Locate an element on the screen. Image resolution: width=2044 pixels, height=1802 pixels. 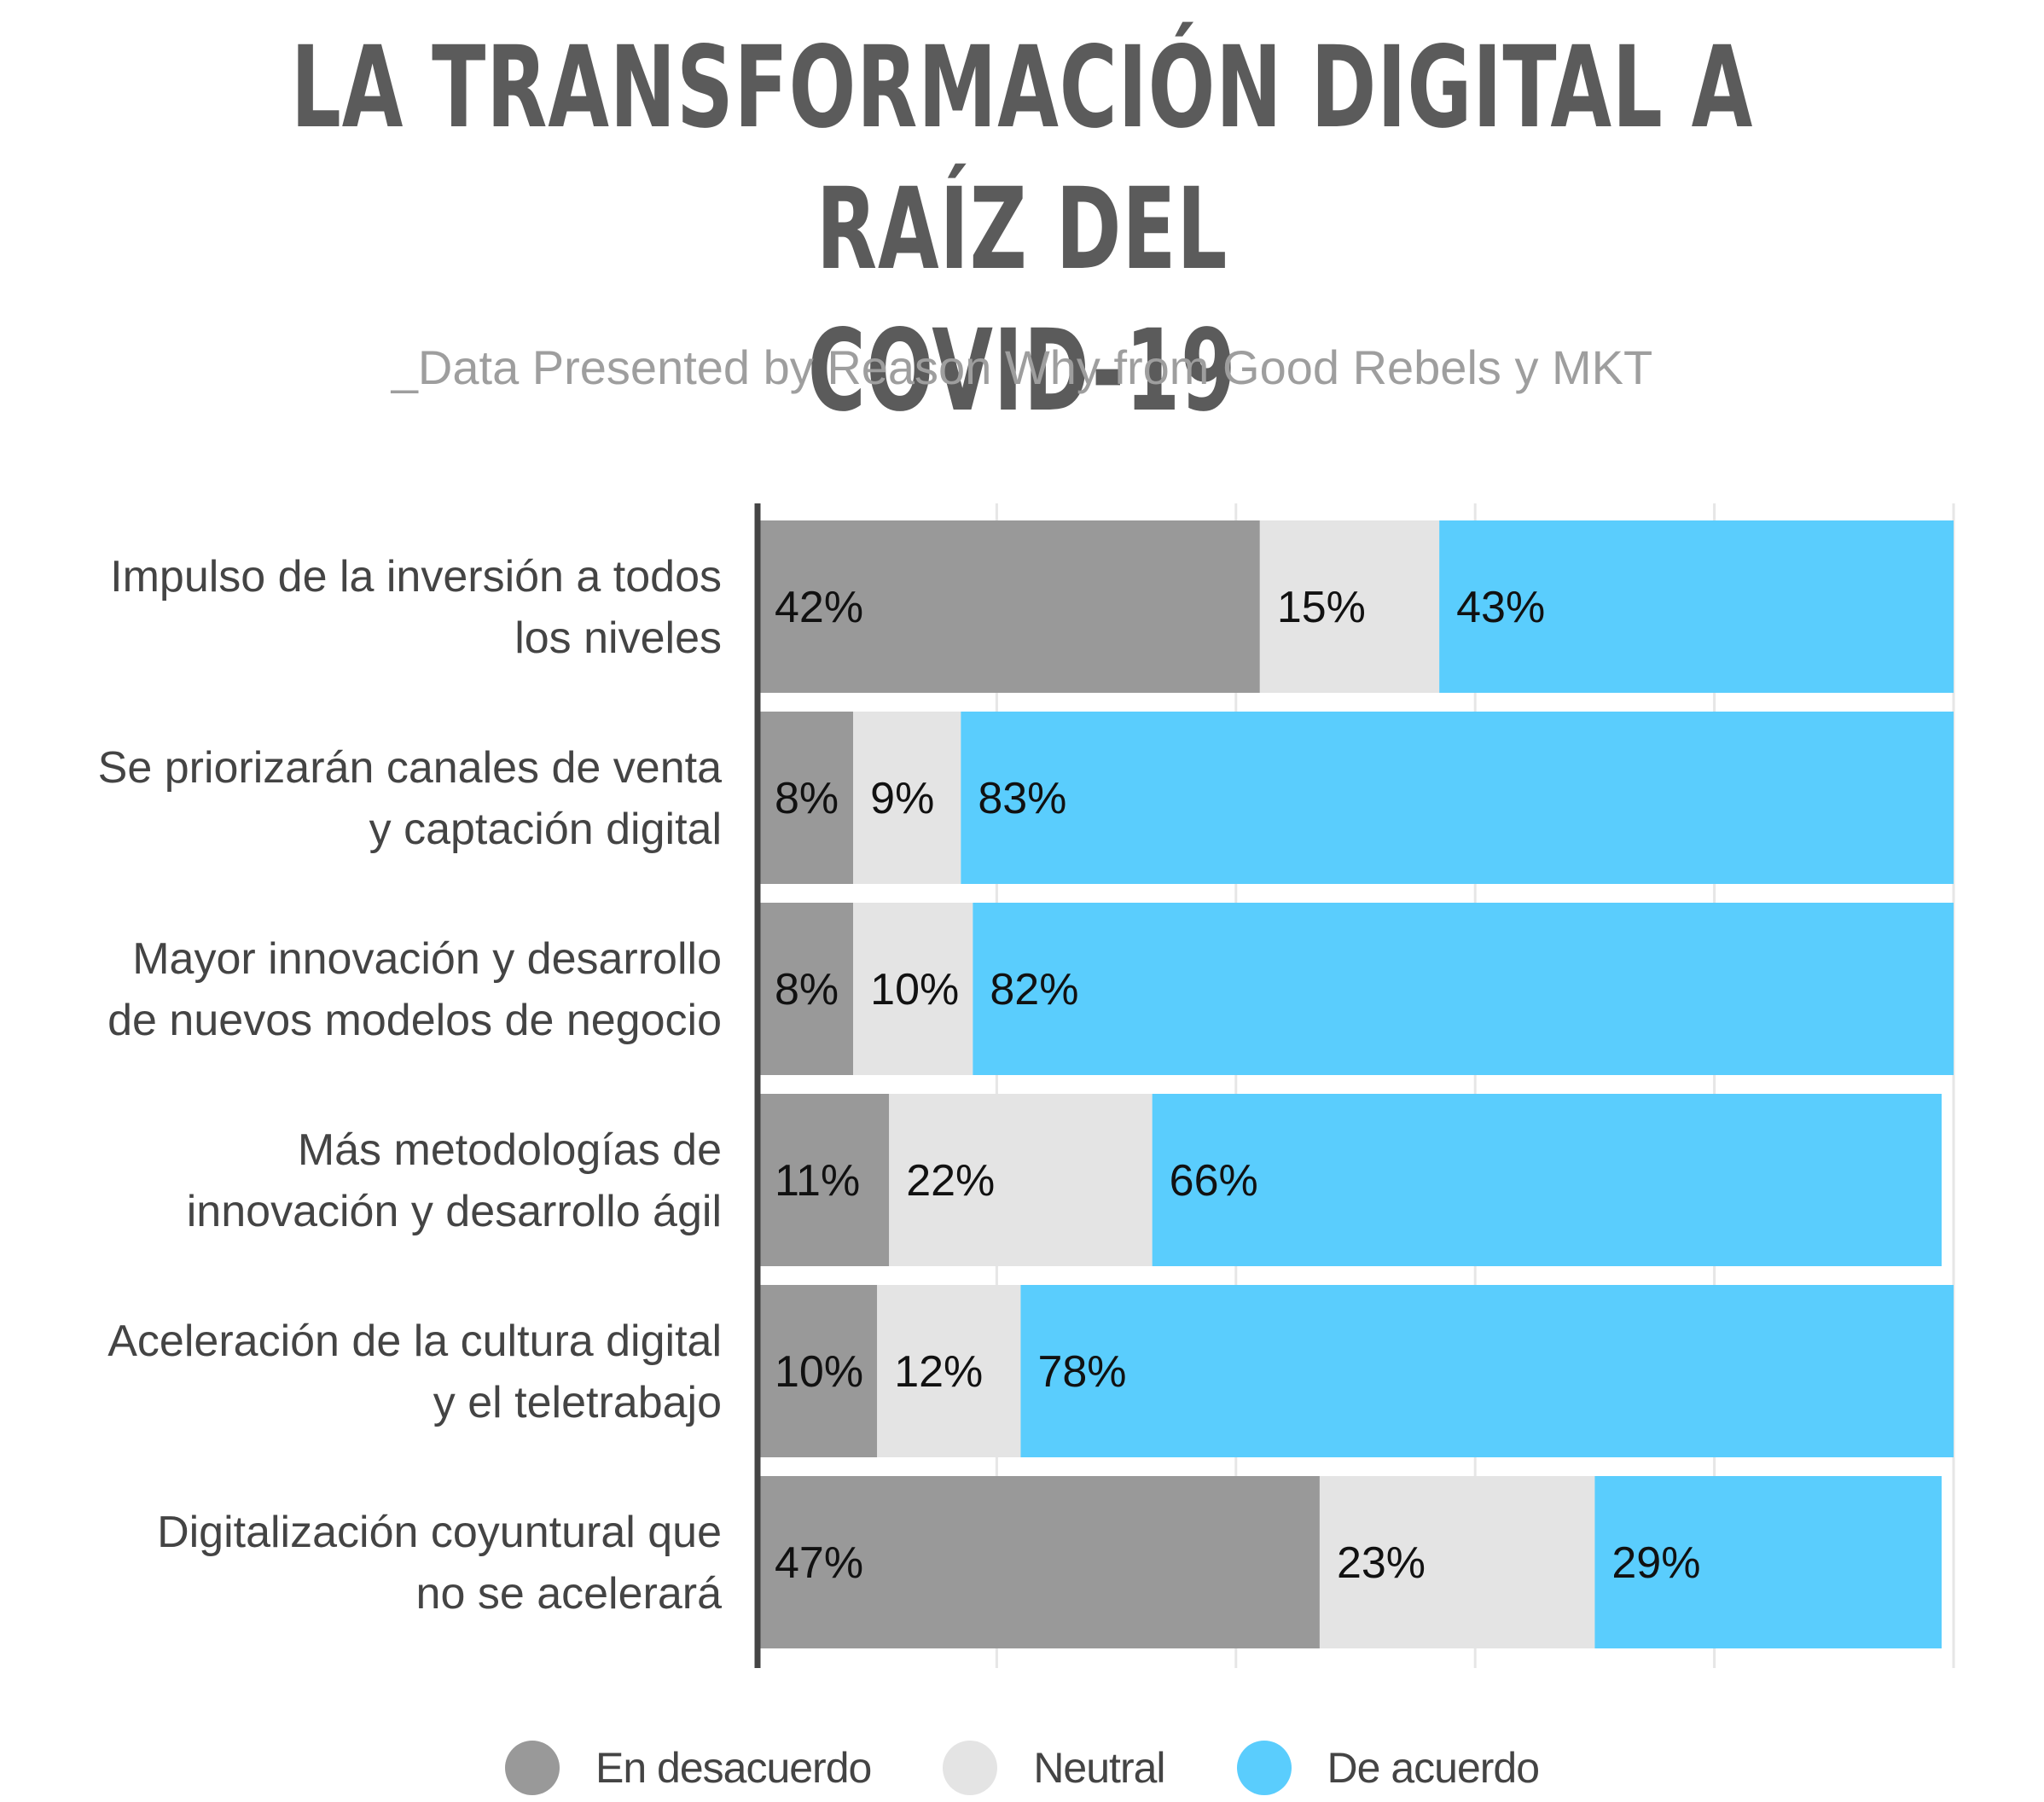
chart-title-line-2: COVID-19 is located at coordinates (1022, 371).